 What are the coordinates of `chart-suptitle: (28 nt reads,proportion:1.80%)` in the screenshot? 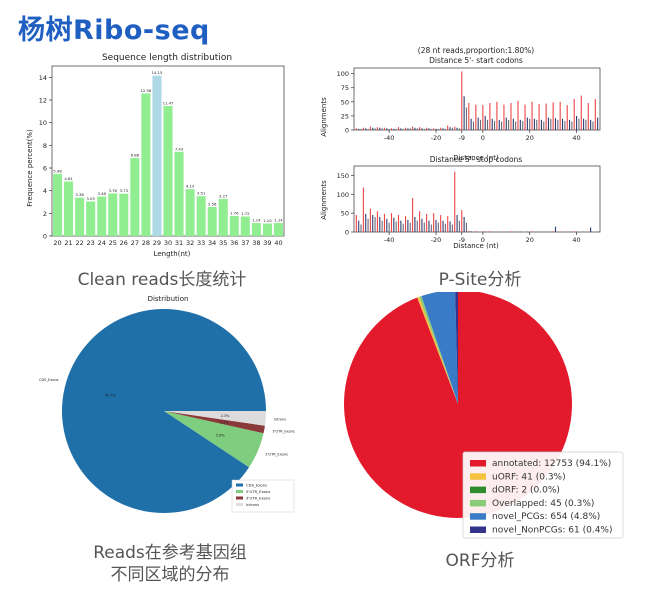 It's located at (476, 50).